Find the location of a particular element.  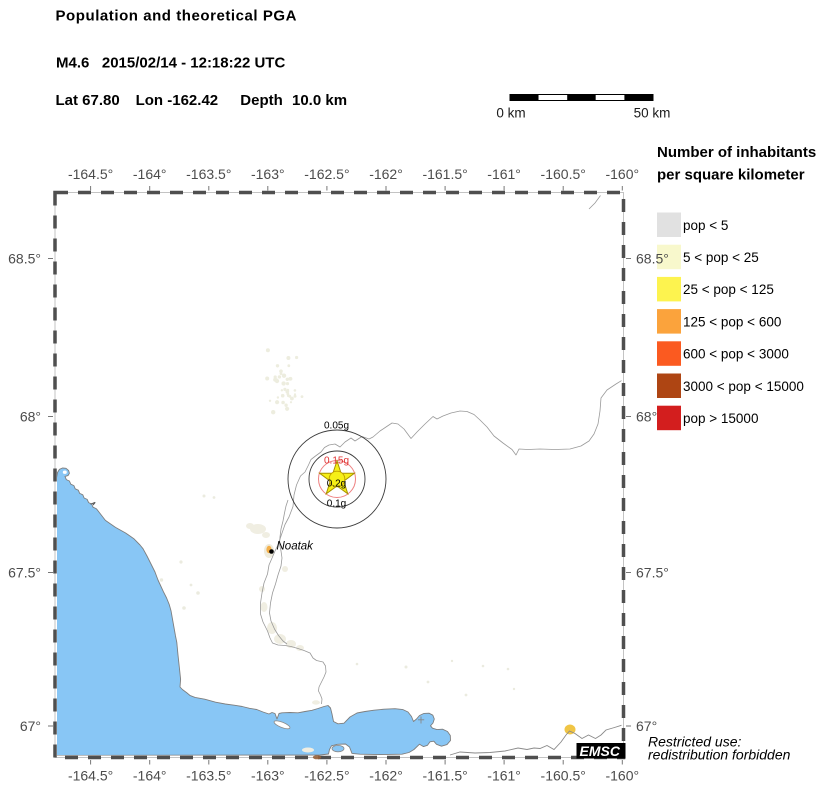

svg-text: 125 < pop < 600 is located at coordinates (732, 321).